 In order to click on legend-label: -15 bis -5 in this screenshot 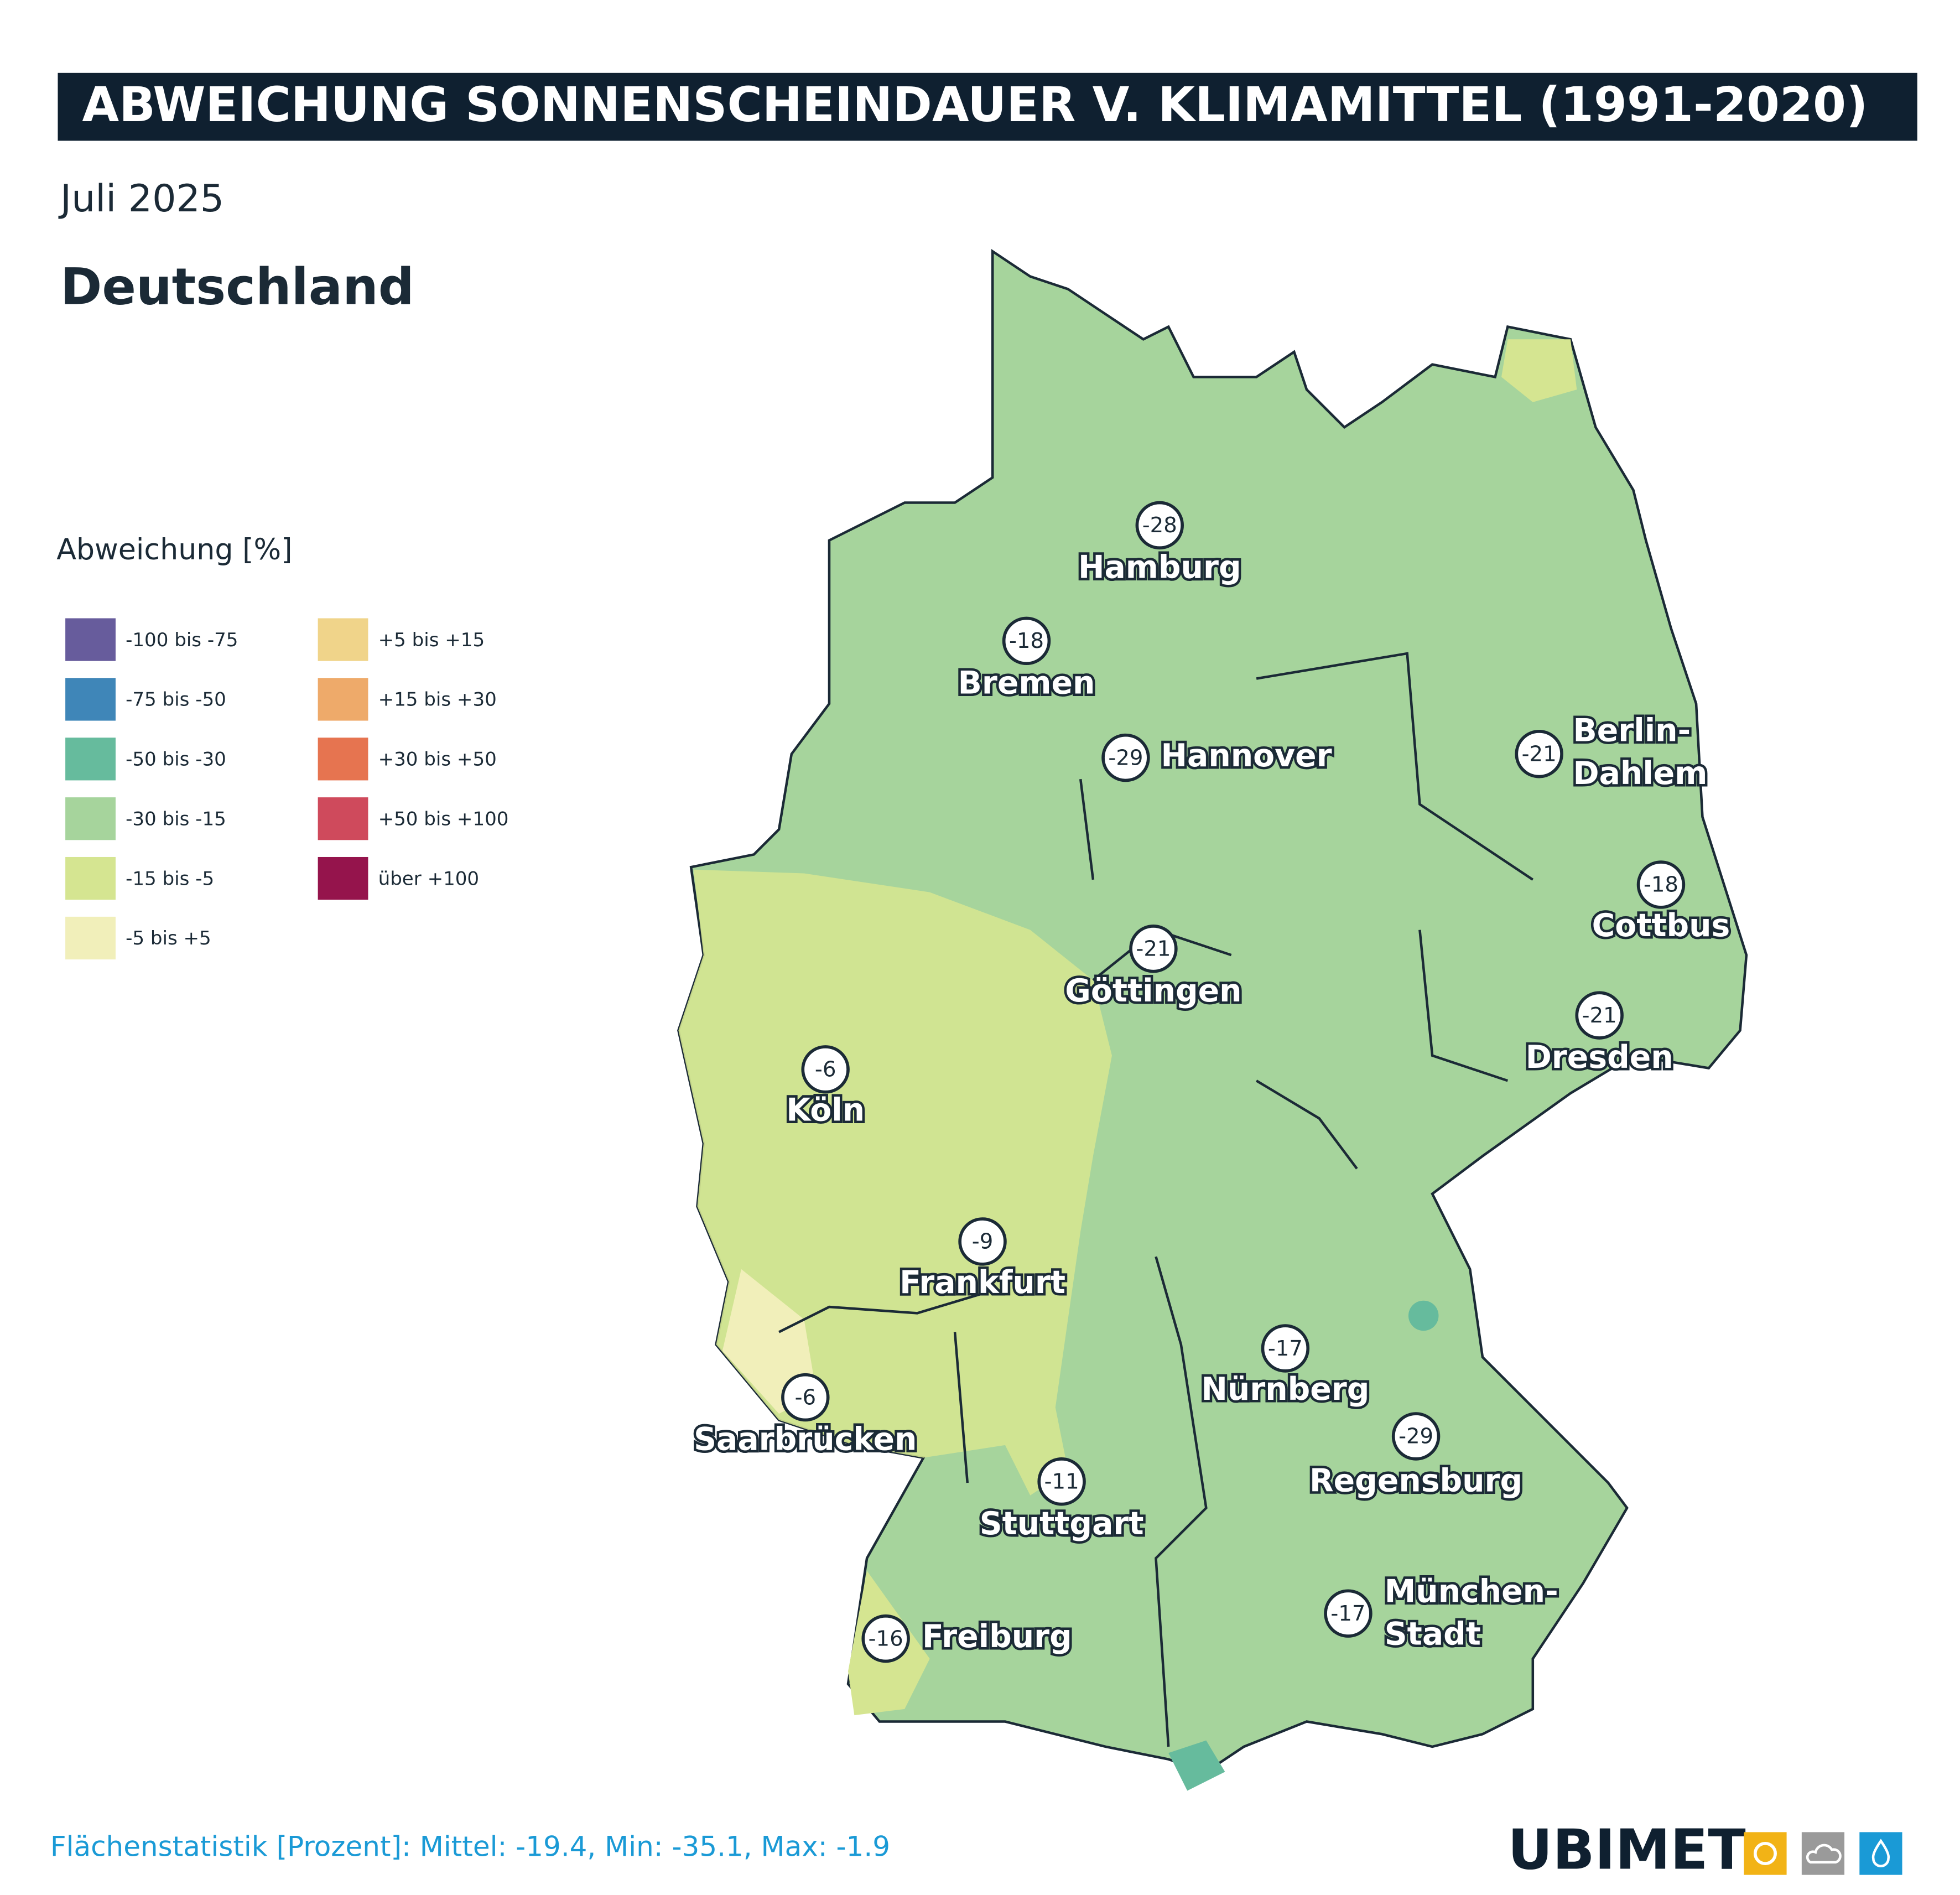, I will do `click(170, 879)`.